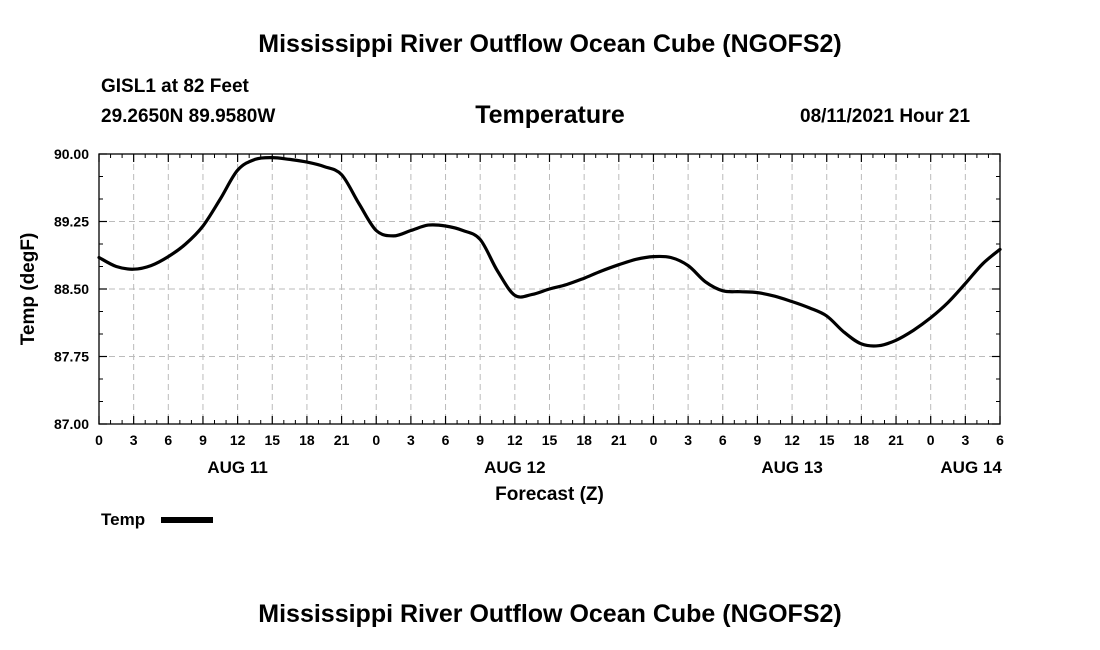  I want to click on y-tick-label: 90.00, so click(71, 154).